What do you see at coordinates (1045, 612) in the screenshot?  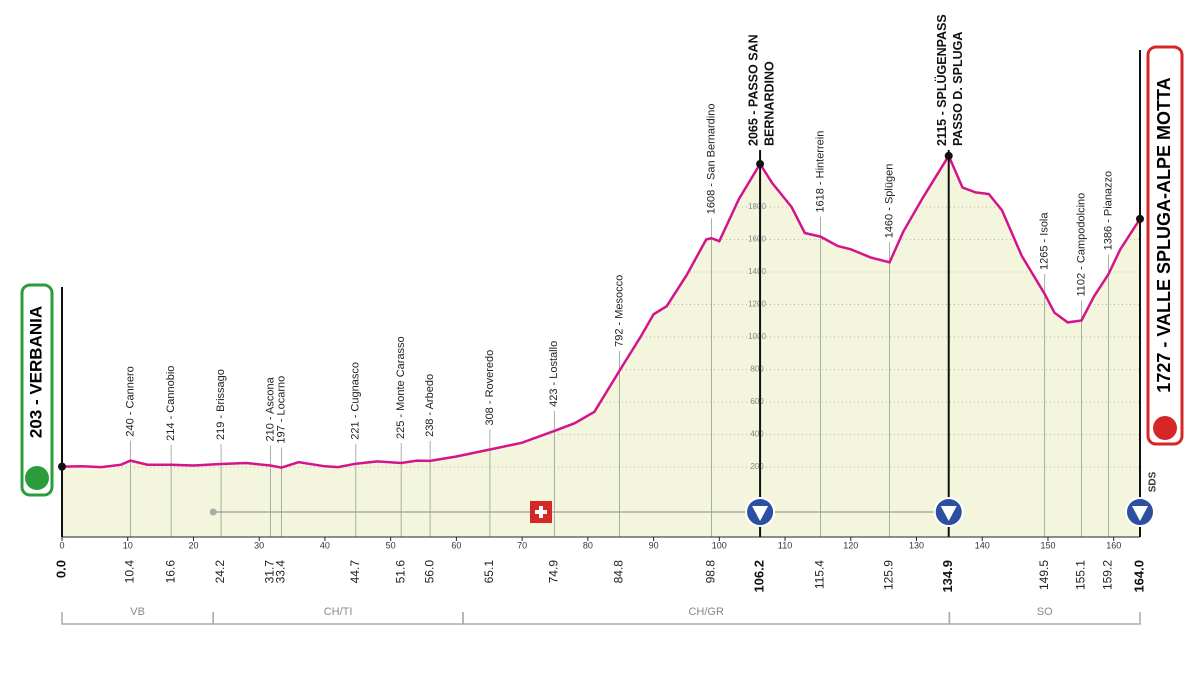 I see `region-label: SO` at bounding box center [1045, 612].